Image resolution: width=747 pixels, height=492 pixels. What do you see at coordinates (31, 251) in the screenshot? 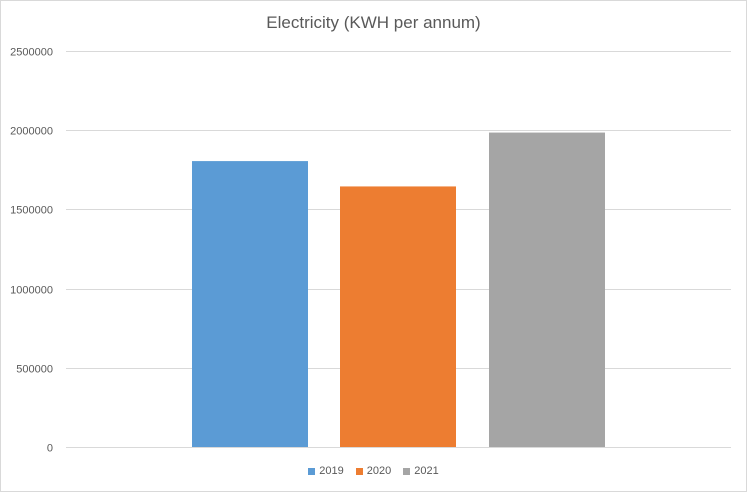
I see `y-axis-ticks: 0 500000 1000000 1500000 2000000 2500000` at bounding box center [31, 251].